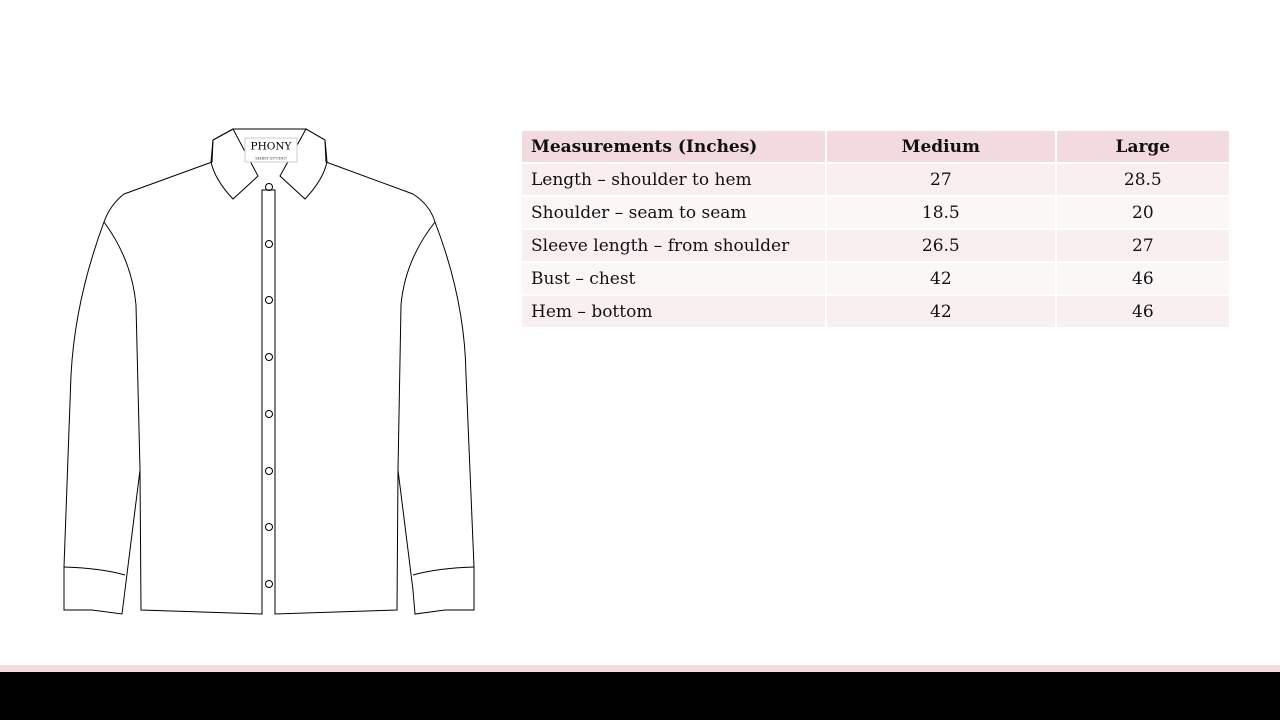  I want to click on table-header-row: Measurements (Inches) Medium Large, so click(876, 146).